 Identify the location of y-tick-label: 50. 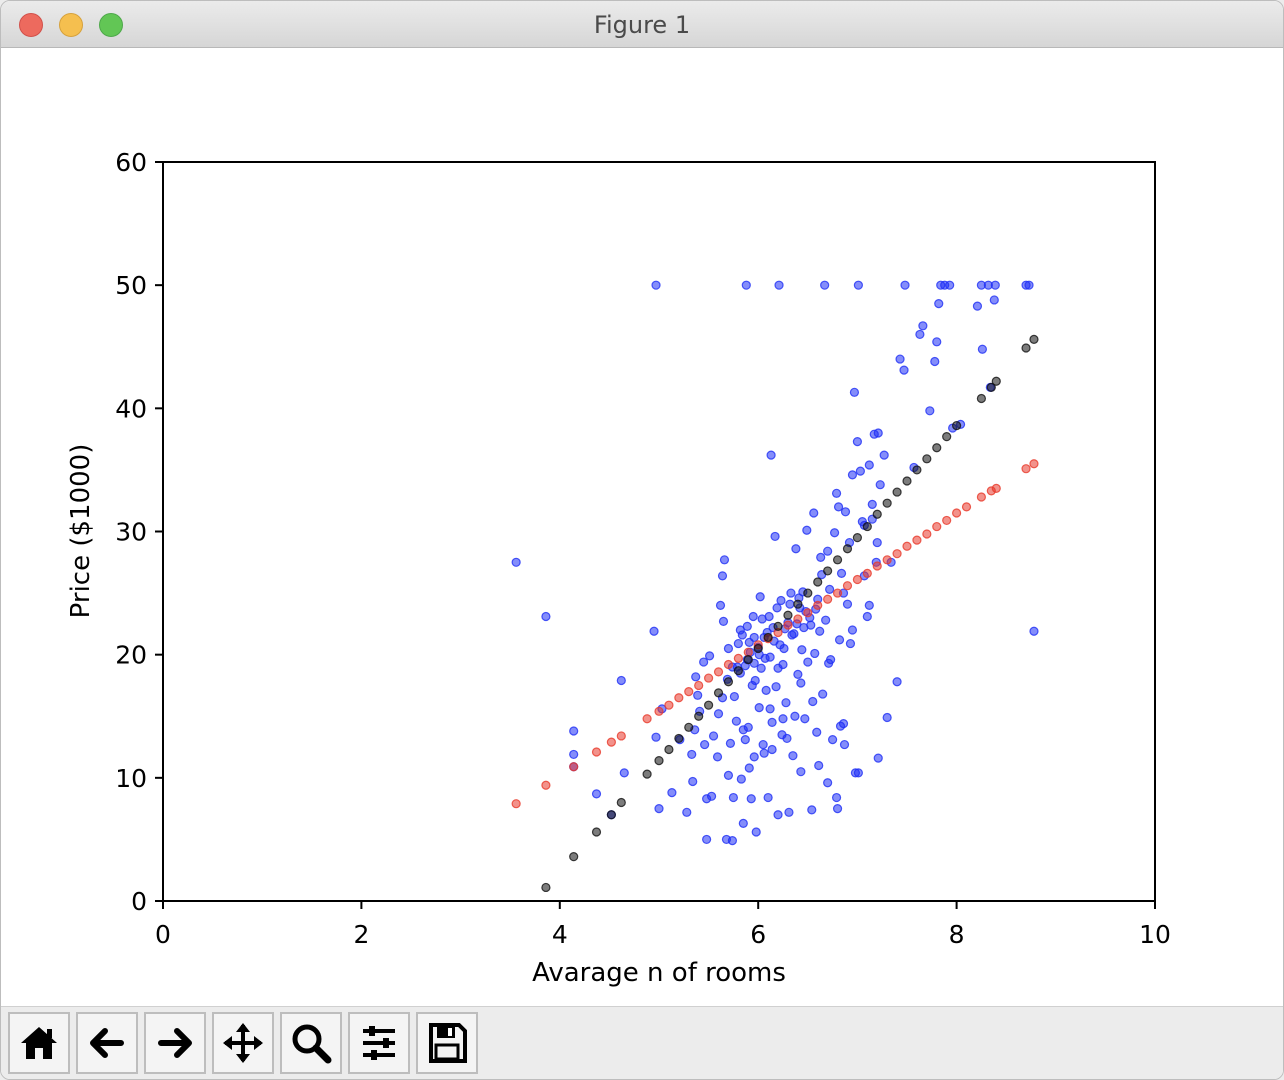
(131, 285).